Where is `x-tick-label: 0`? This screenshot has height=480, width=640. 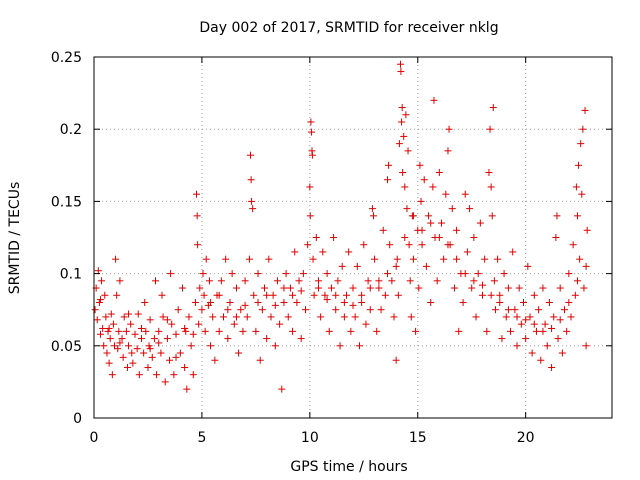
x-tick-label: 0 is located at coordinates (94, 438).